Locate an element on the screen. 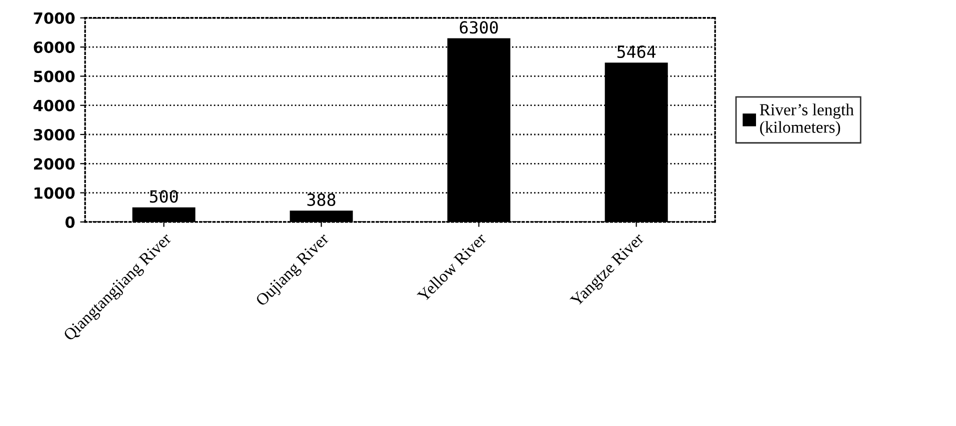 The width and height of the screenshot is (956, 426). y-tick-label: 7000 is located at coordinates (54, 18).